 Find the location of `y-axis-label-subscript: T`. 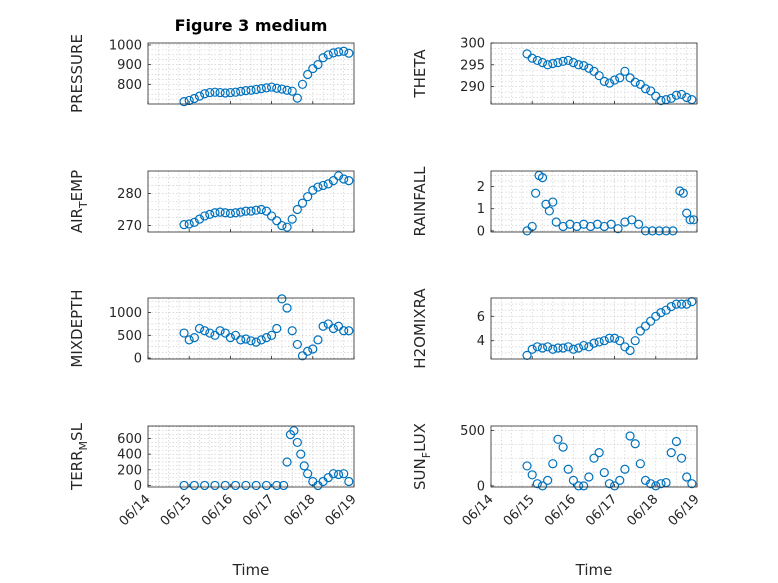

y-axis-label-subscript: T is located at coordinates (83, 205).